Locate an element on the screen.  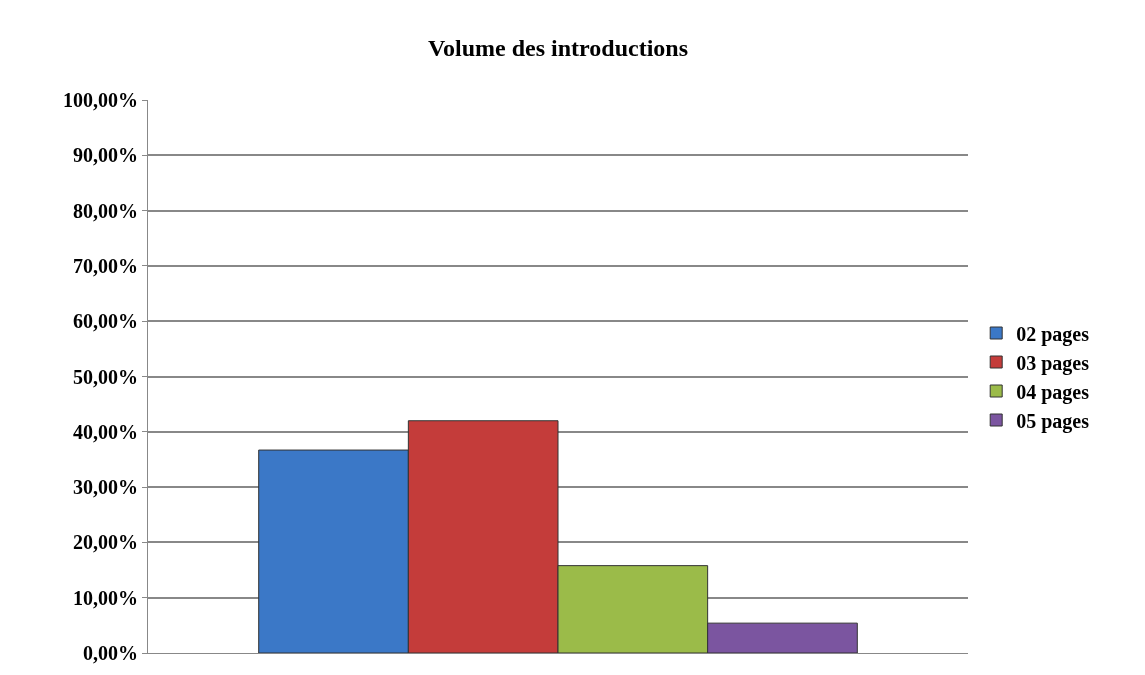
legend-label: 02 pages is located at coordinates (1053, 334).